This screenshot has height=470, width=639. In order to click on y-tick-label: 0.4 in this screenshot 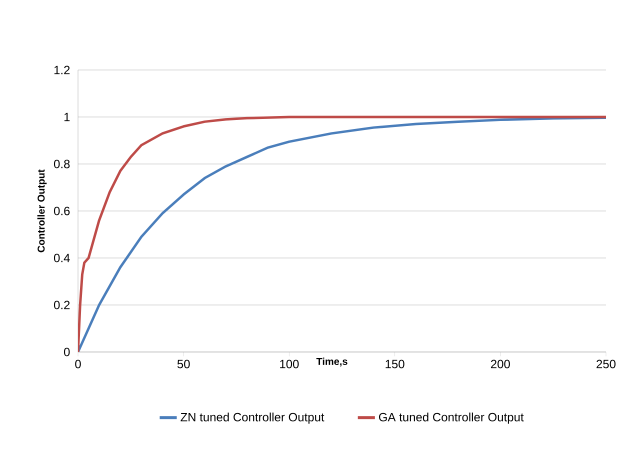, I will do `click(62, 258)`.